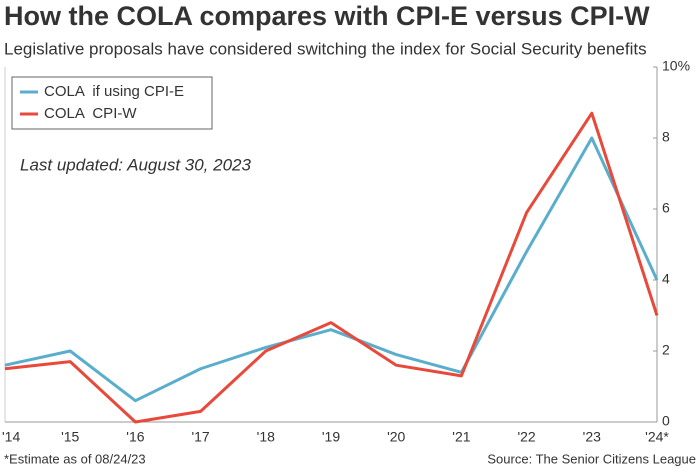 The width and height of the screenshot is (700, 471). Describe the element at coordinates (666, 421) in the screenshot. I see `y-tick-label: 0` at that location.